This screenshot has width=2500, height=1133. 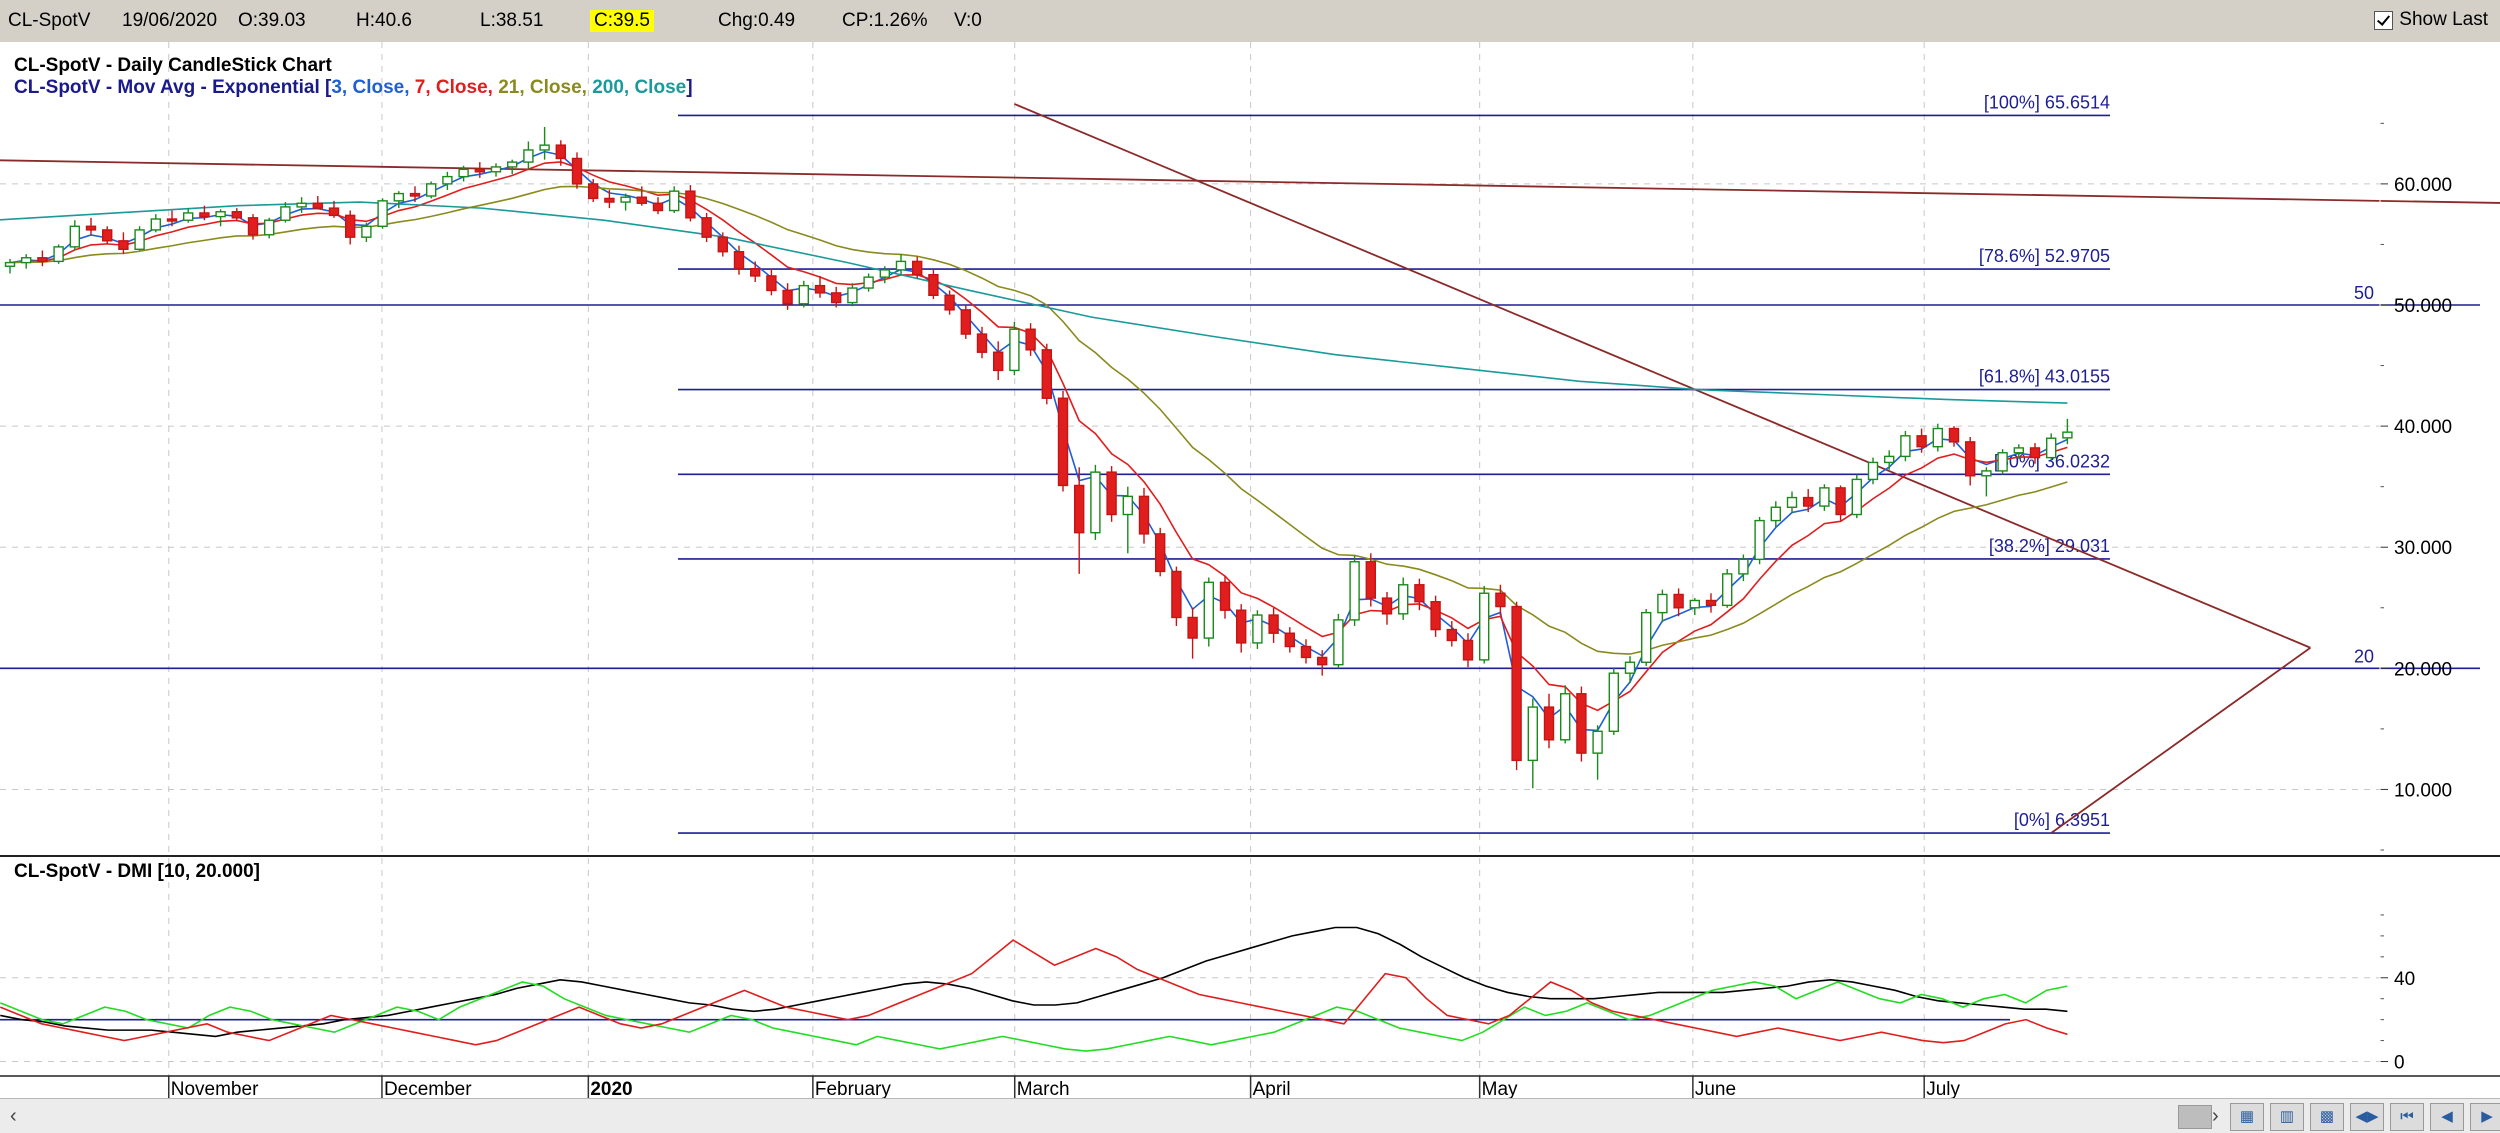 I want to click on horizontal-scrollbar: ‹ › ▦ ▥ ▩ ◀▶ ⏮ ◀ ▶, so click(x=1250, y=1115).